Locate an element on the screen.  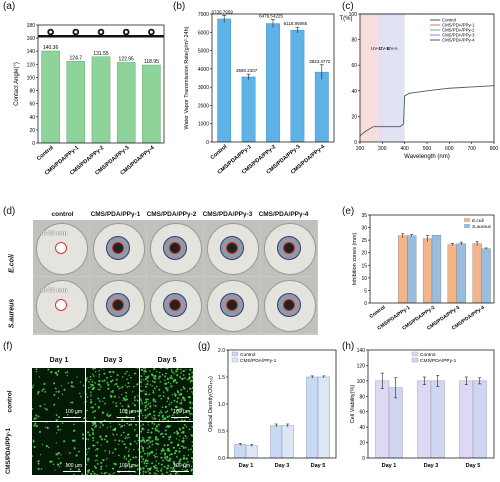
y-tick-label: 120 is located at coordinates (31, 65).